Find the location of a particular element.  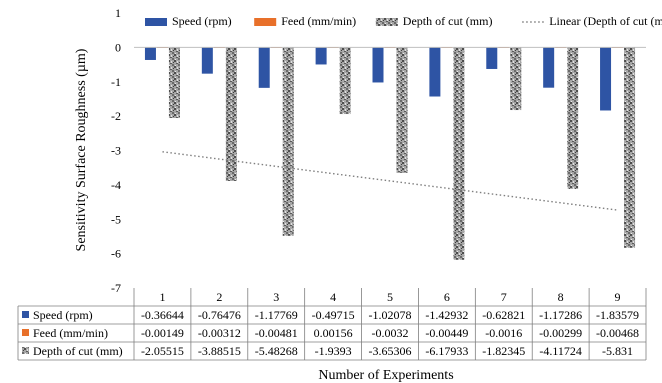

legend-label: Speed (rpm) is located at coordinates (202, 21).